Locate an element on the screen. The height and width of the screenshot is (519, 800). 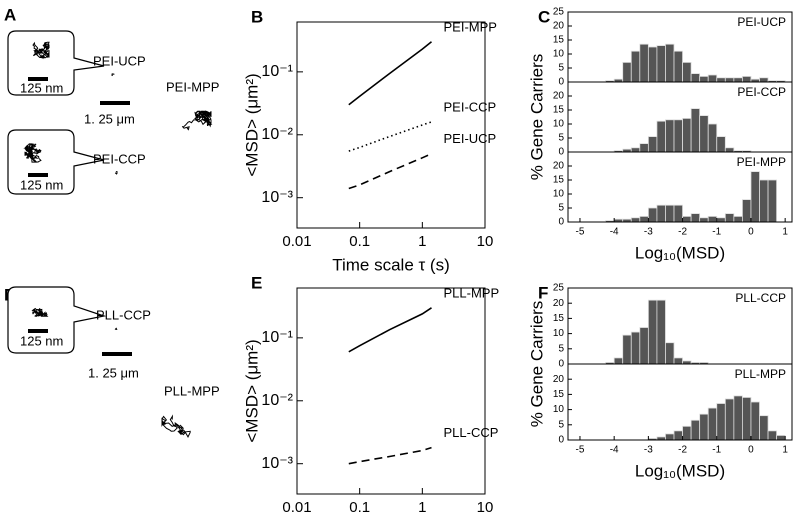
x-tick-label: -1 is located at coordinates (716, 450).